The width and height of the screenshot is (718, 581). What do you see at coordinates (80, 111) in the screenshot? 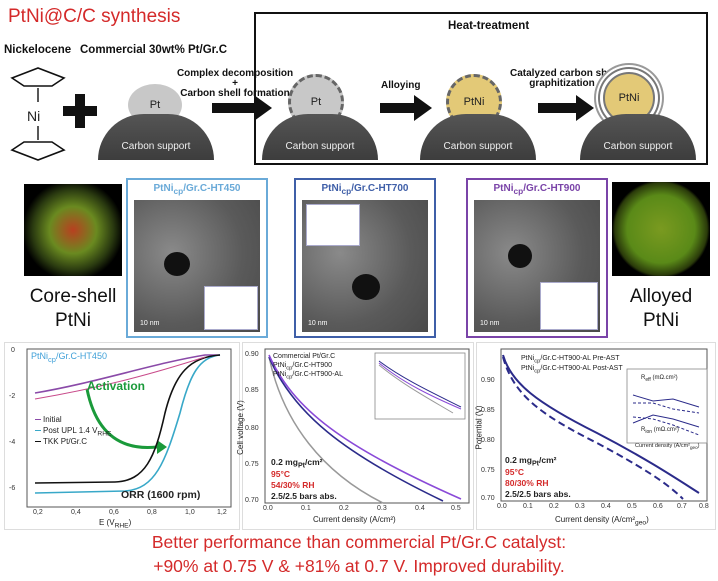
I see `plus-icon-vertical` at bounding box center [80, 111].